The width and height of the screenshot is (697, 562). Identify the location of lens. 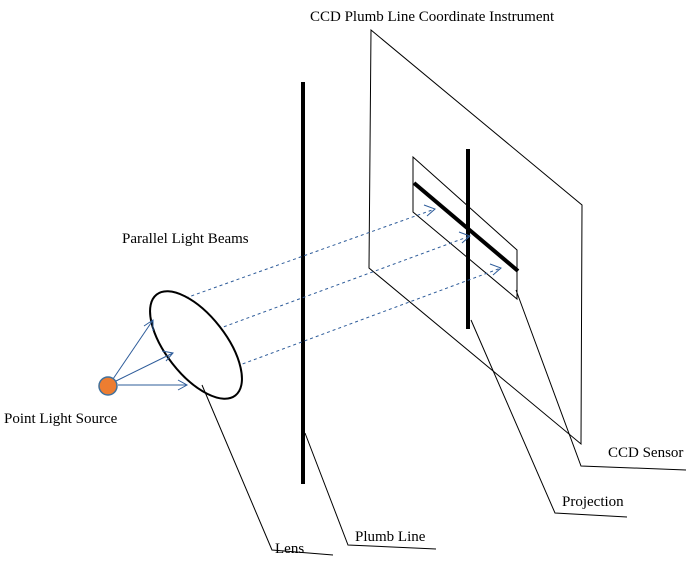
(196, 345).